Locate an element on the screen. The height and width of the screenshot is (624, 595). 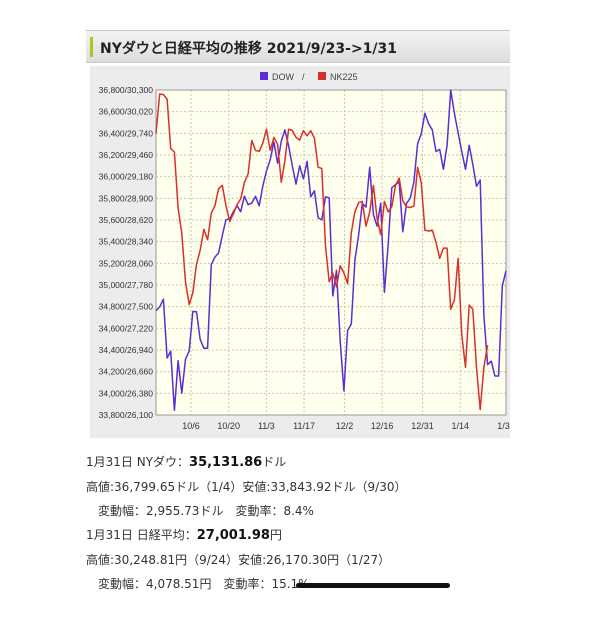
y-tick-label: 36,000/29,180 is located at coordinates (126, 177).